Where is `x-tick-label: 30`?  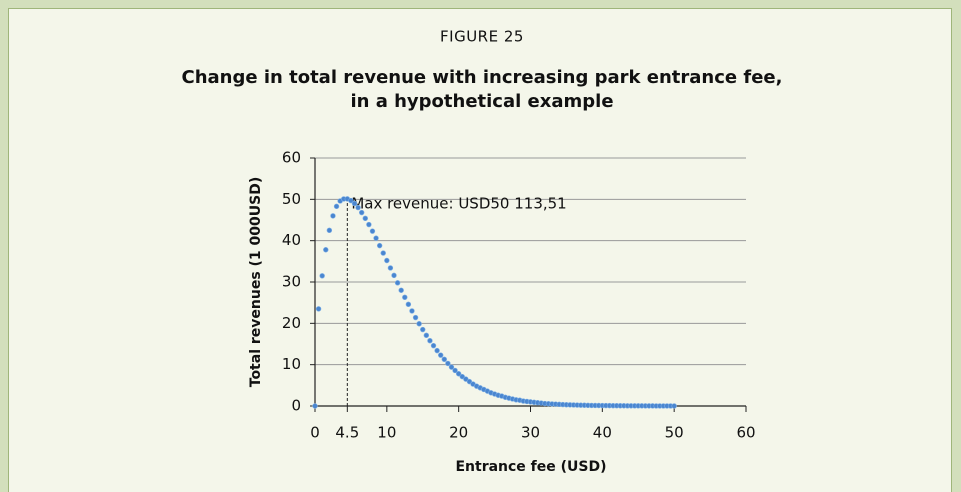
x-tick-label: 30 is located at coordinates (530, 433).